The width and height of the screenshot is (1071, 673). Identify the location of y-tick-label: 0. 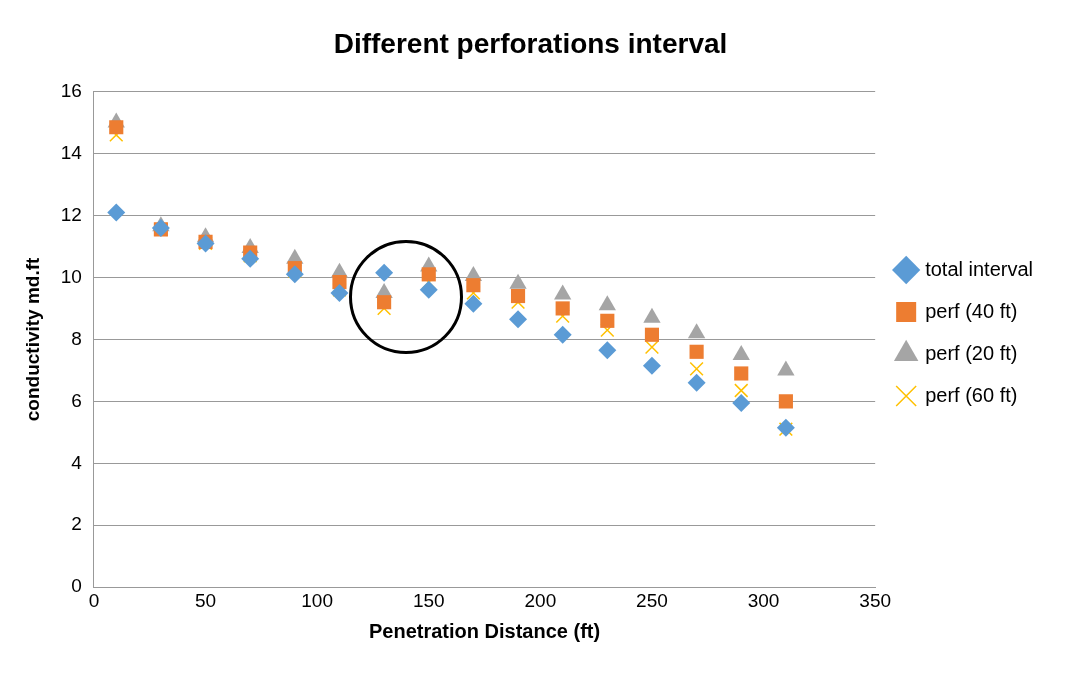
(76, 586).